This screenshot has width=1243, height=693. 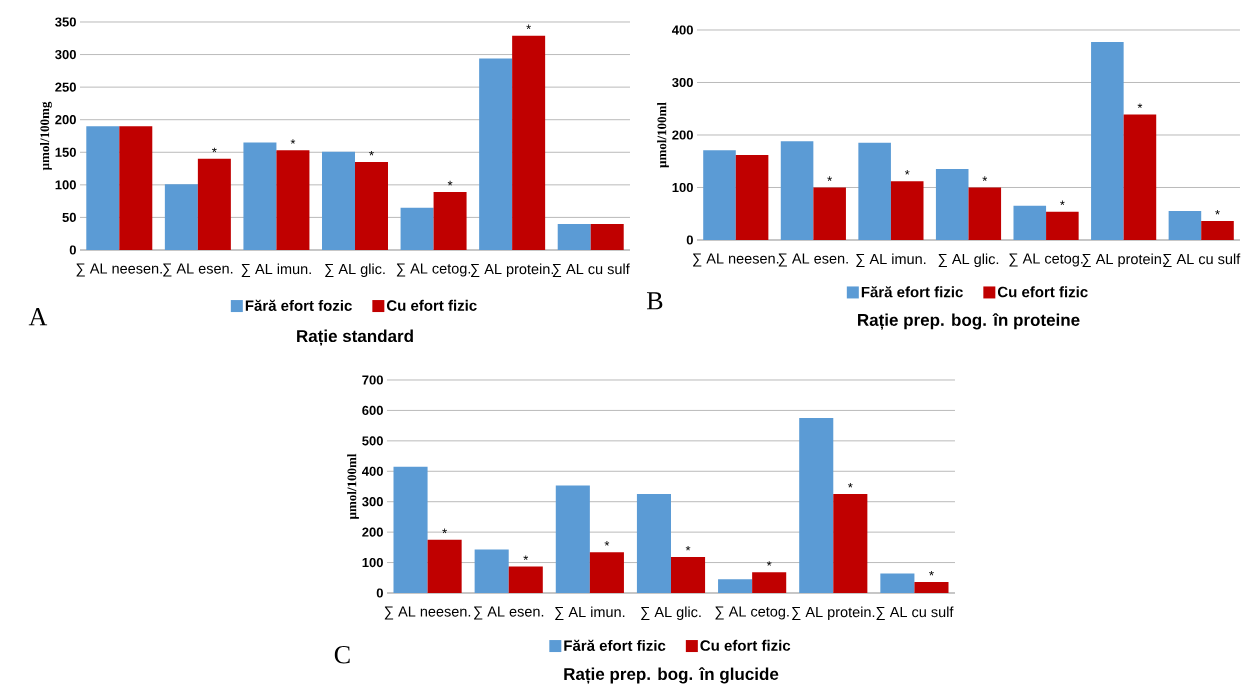 What do you see at coordinates (65, 22) in the screenshot?
I see `y-tick-label: 350` at bounding box center [65, 22].